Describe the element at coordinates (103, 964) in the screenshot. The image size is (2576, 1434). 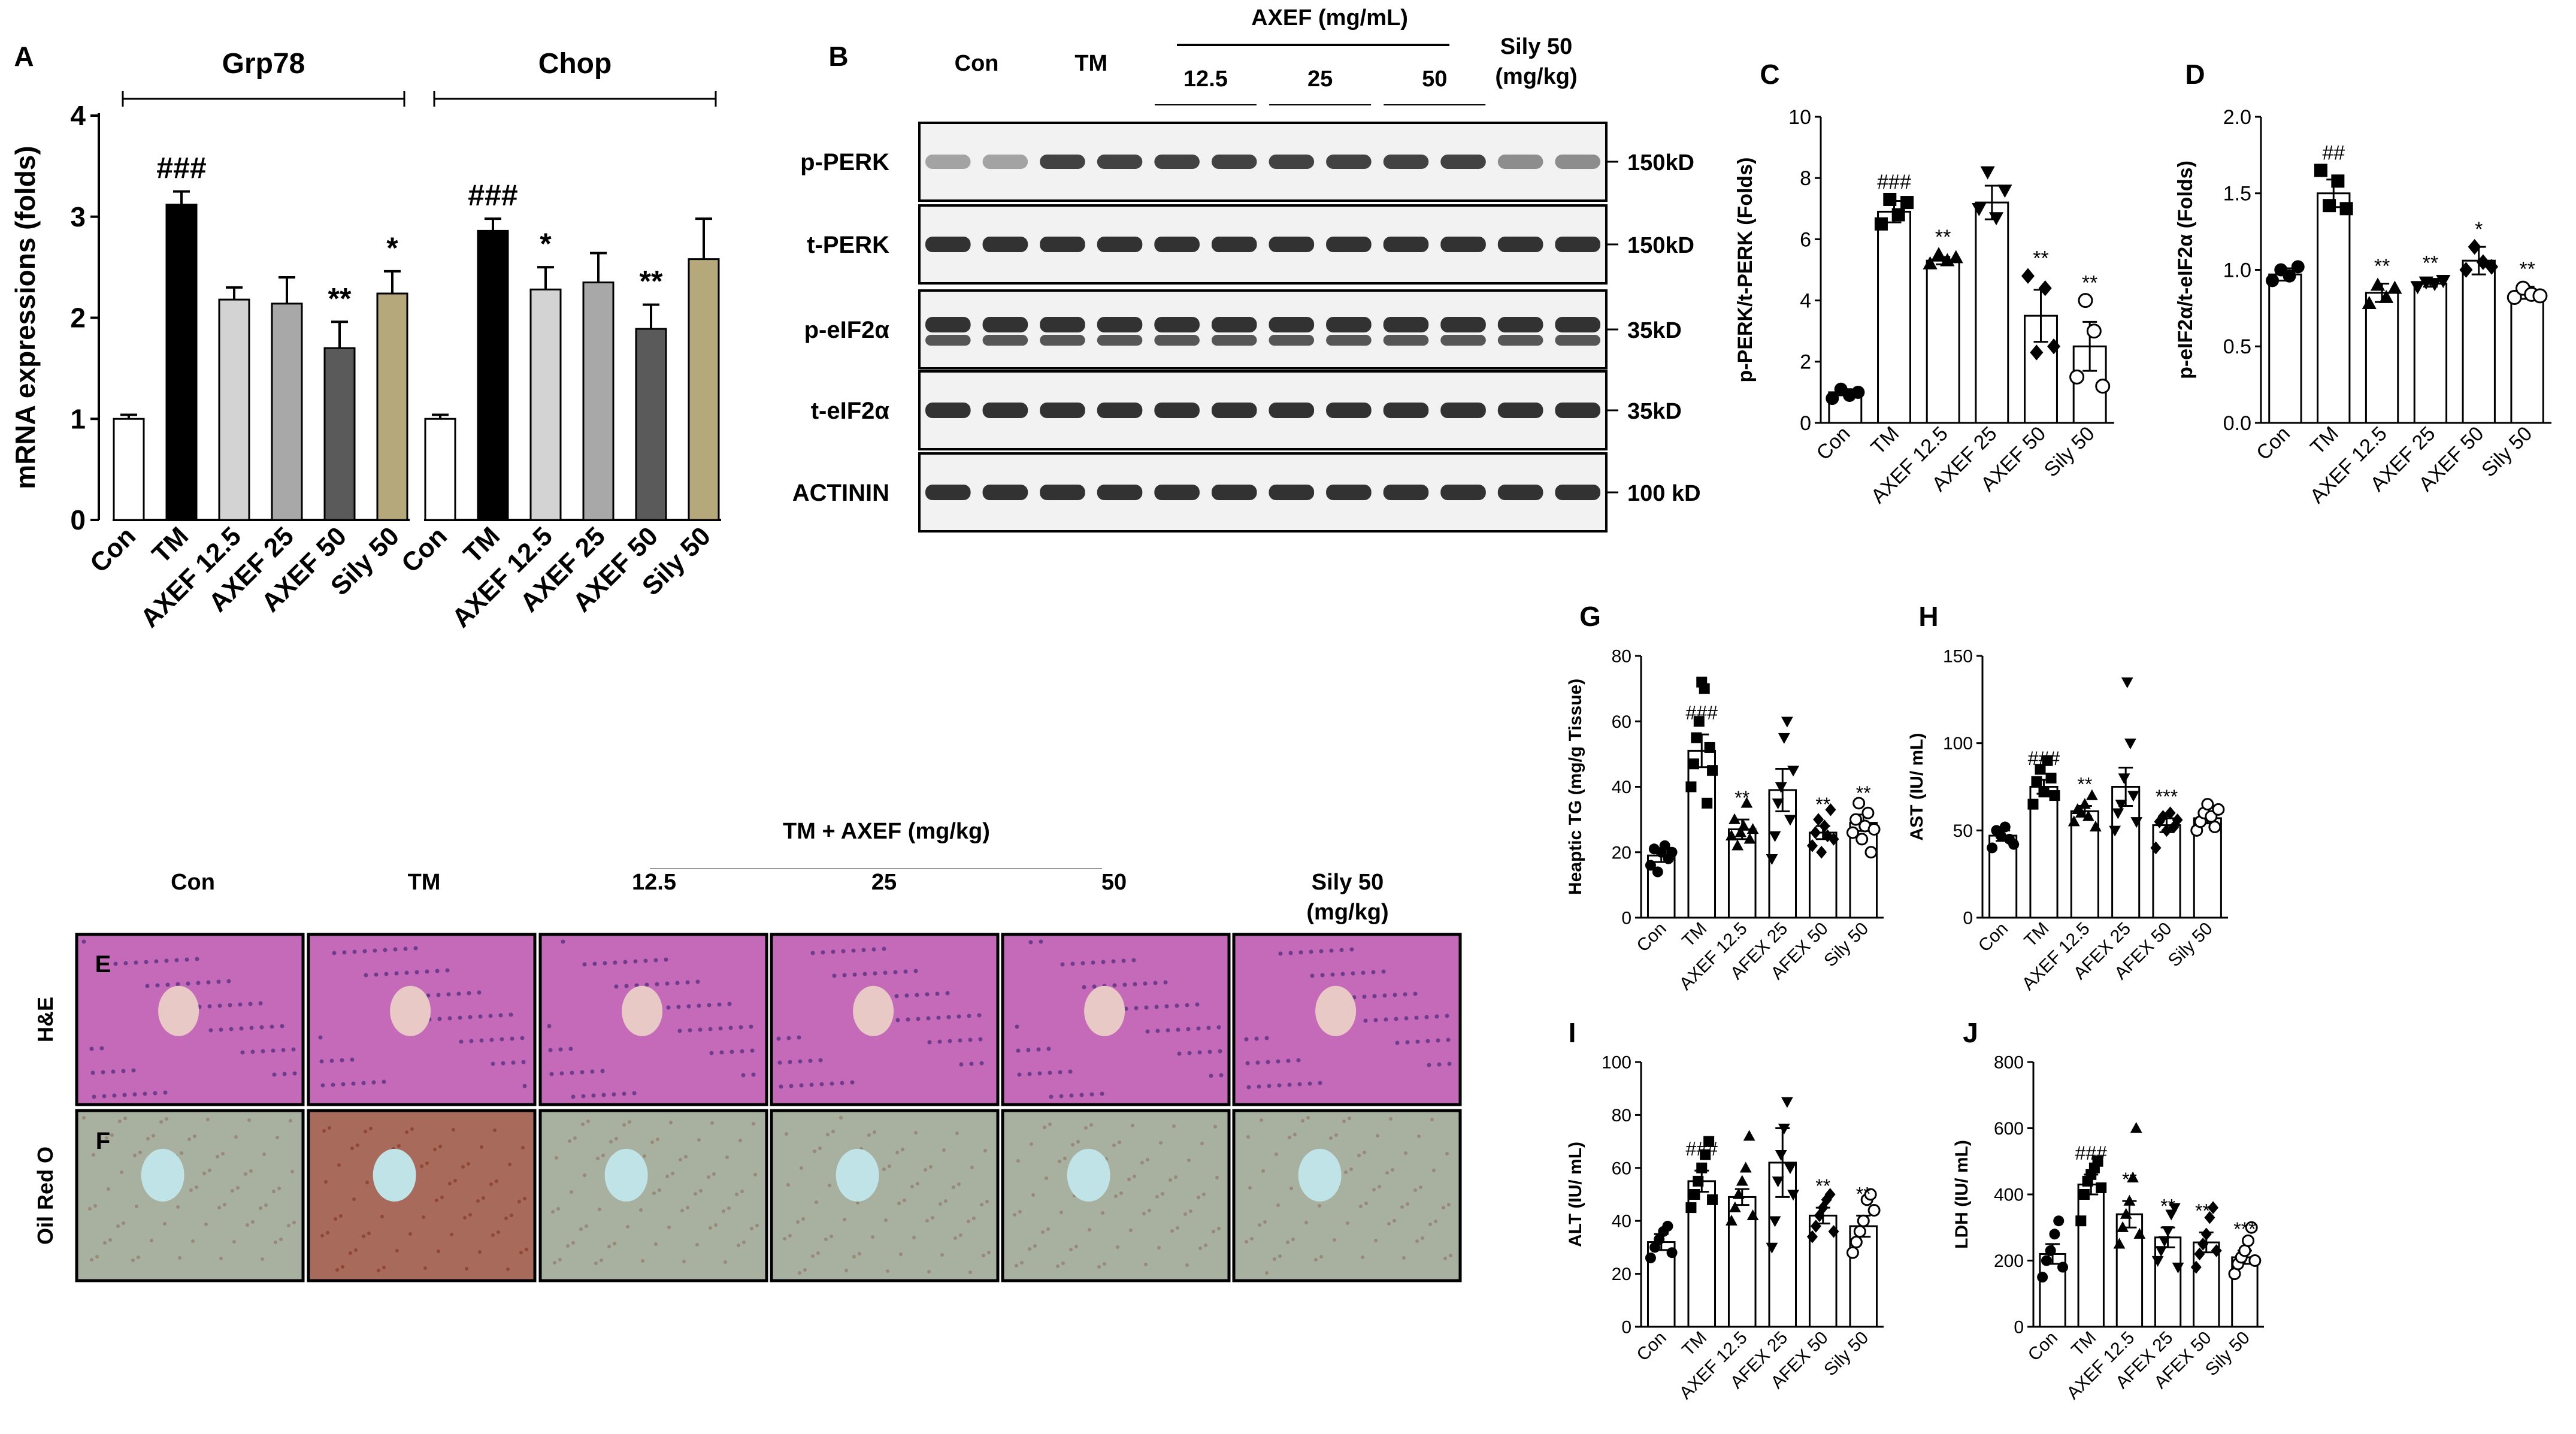
I see `panel-letter: E` at that location.